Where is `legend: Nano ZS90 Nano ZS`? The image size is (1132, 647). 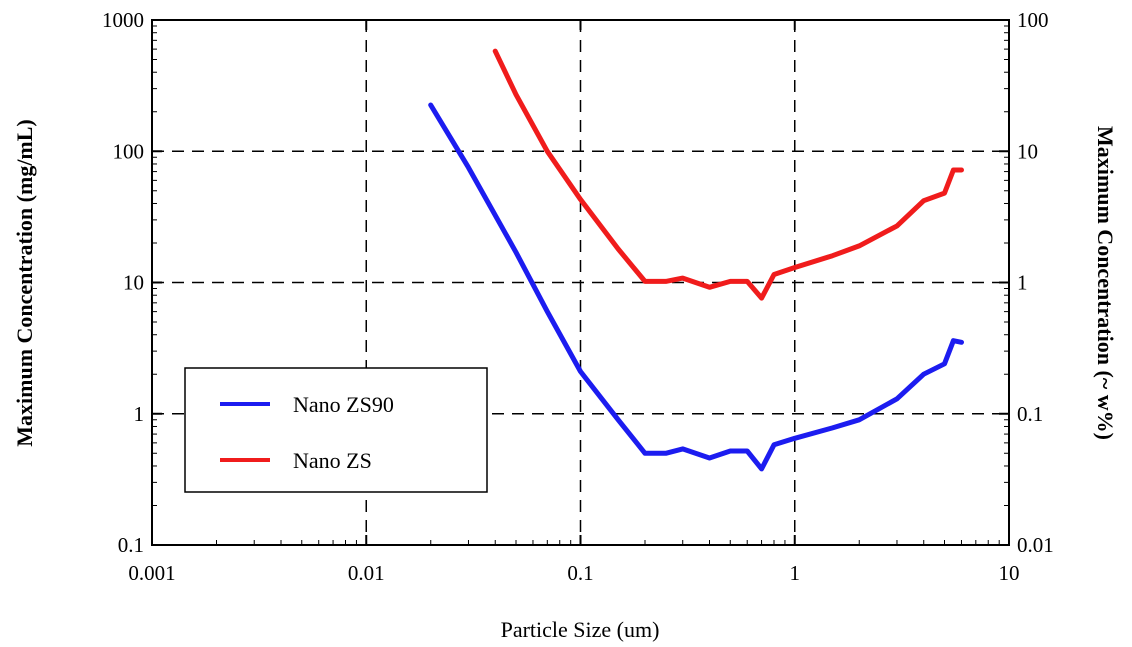 legend: Nano ZS90 Nano ZS is located at coordinates (336, 430).